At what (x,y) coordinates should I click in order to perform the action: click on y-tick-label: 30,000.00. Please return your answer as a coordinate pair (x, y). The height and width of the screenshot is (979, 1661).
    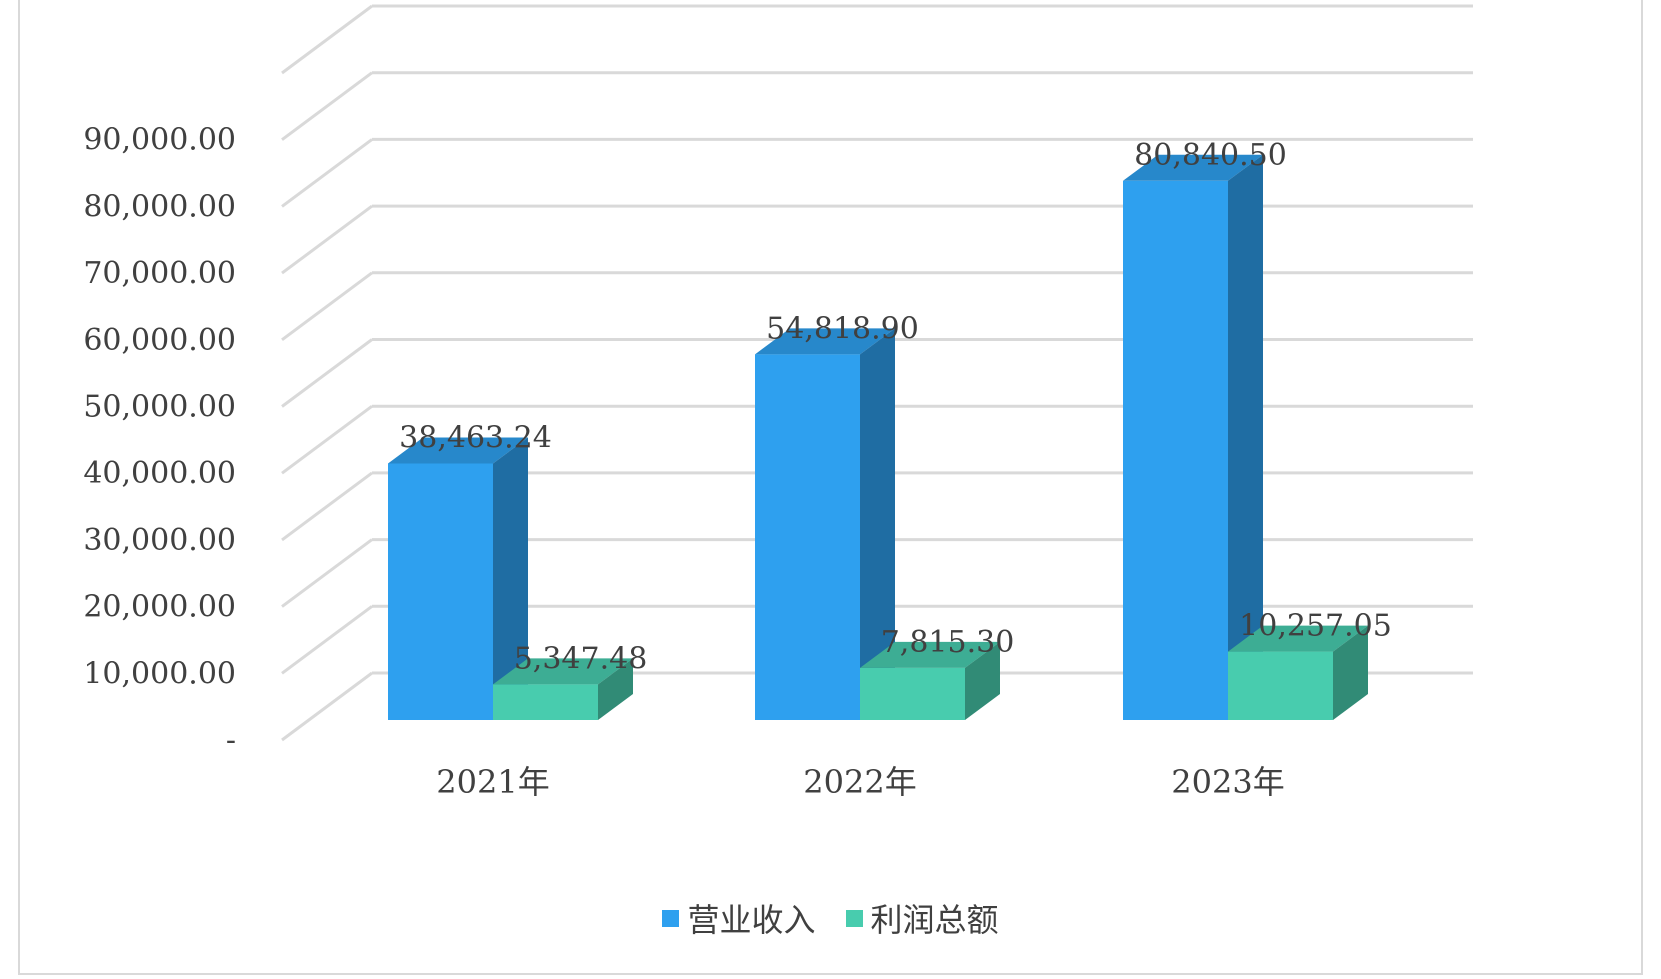
    Looking at the image, I should click on (159, 540).